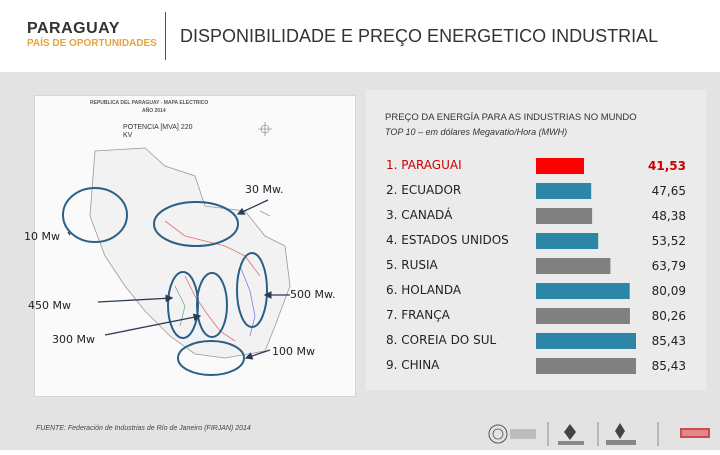 This screenshot has width=720, height=455. What do you see at coordinates (158, 132) in the screenshot?
I see `map-potencia: POTENCIA [MVA] 220 KV` at bounding box center [158, 132].